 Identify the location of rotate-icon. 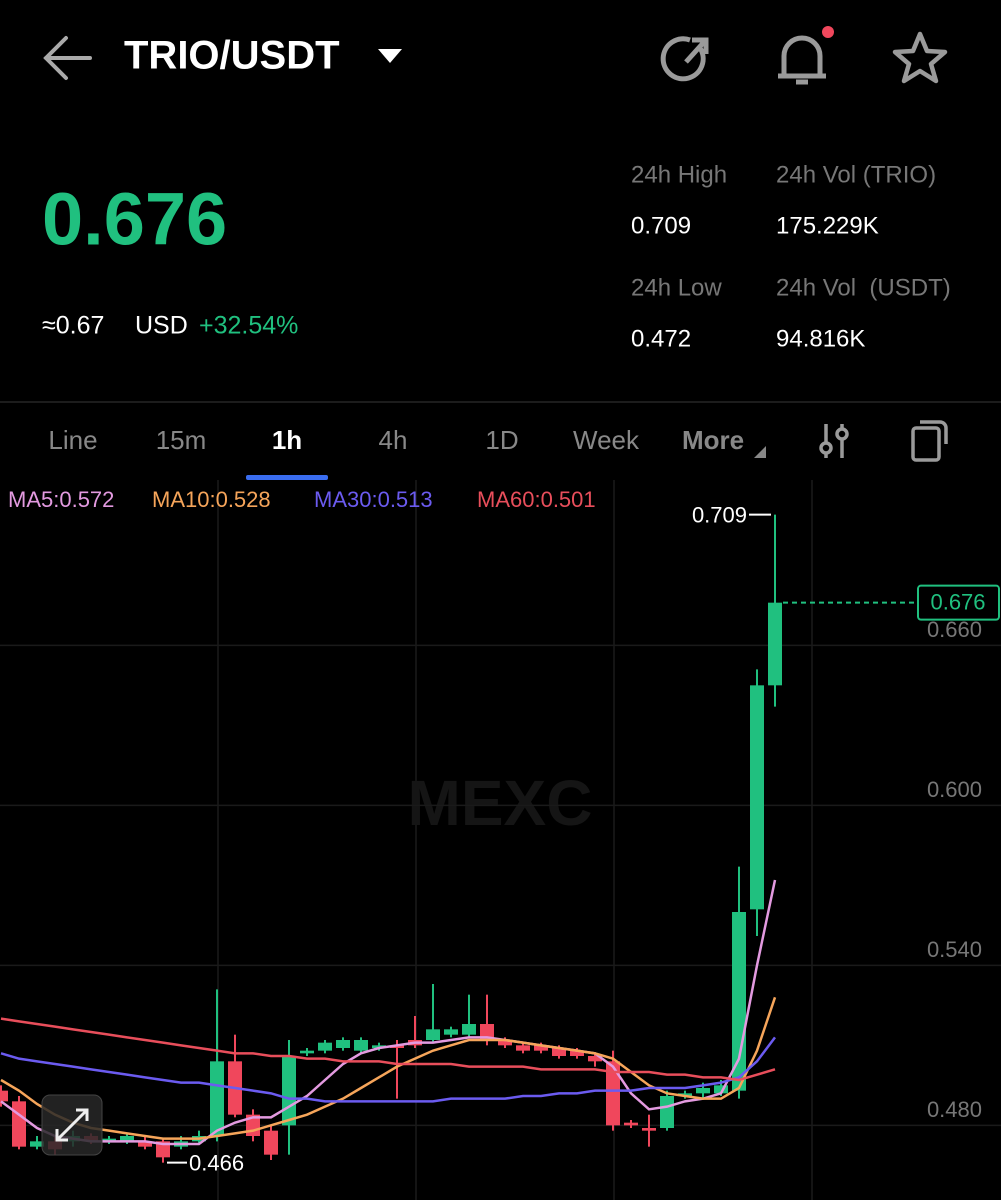
(934, 432).